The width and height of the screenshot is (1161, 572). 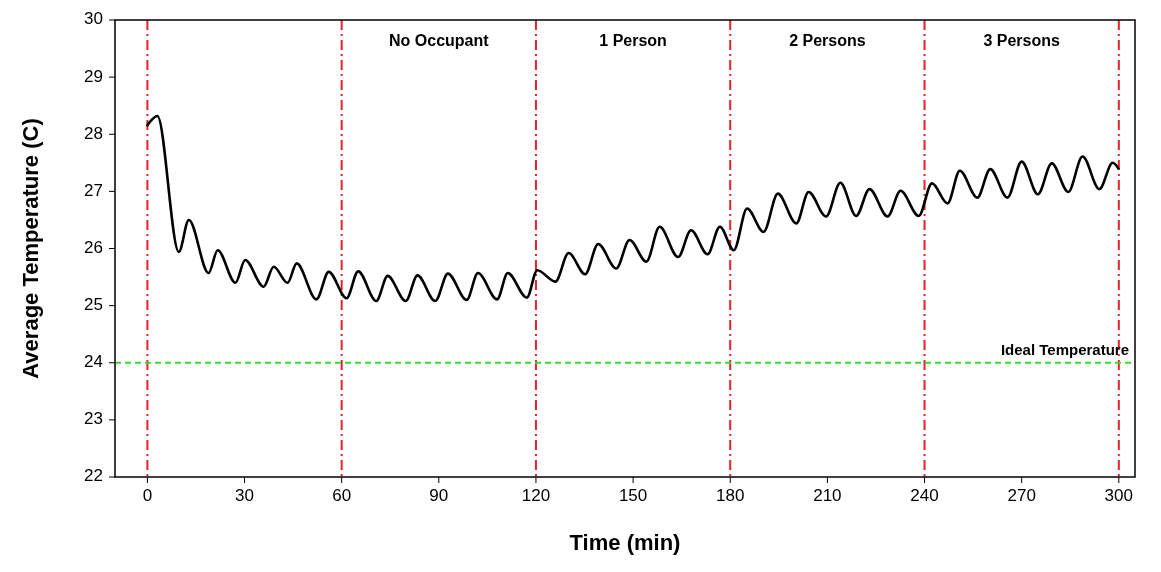 What do you see at coordinates (1022, 41) in the screenshot?
I see `annotation: 3 Persons` at bounding box center [1022, 41].